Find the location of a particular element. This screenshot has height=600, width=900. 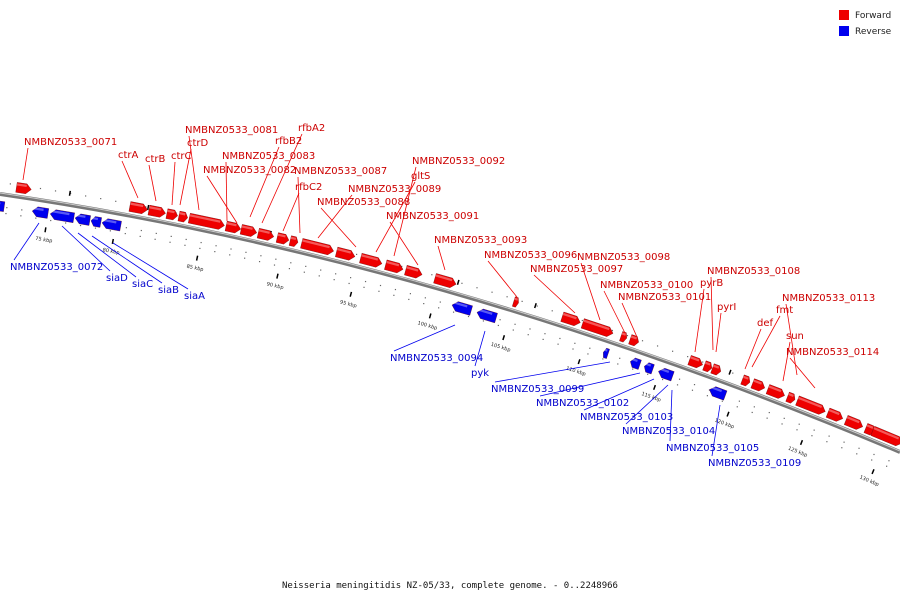

forward-gene-label-text: rfbB2 is located at coordinates (288, 141).